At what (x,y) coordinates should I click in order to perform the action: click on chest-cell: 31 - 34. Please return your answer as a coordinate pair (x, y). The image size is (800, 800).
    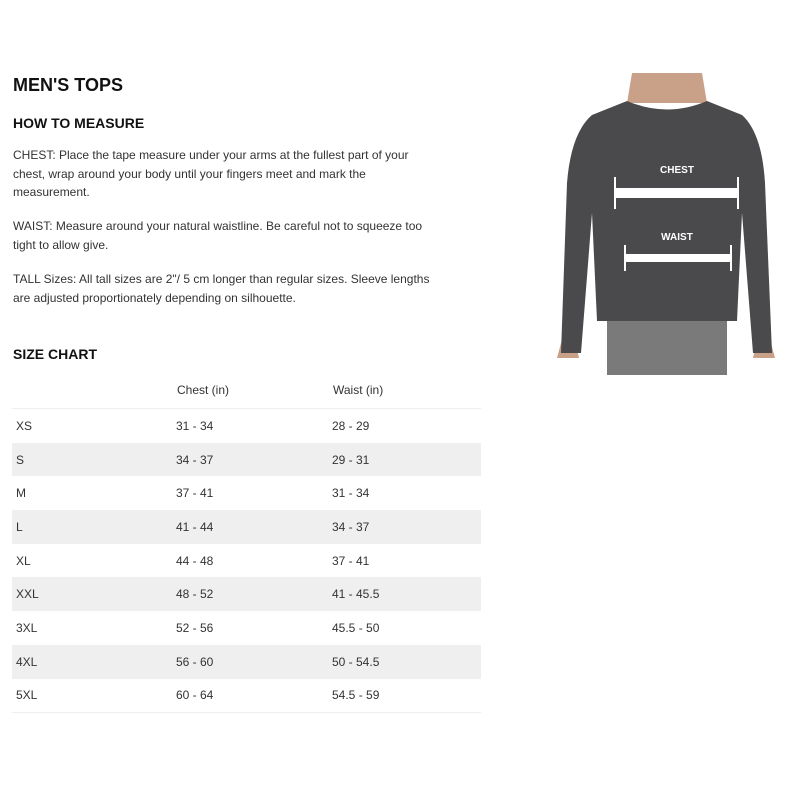
    Looking at the image, I should click on (195, 425).